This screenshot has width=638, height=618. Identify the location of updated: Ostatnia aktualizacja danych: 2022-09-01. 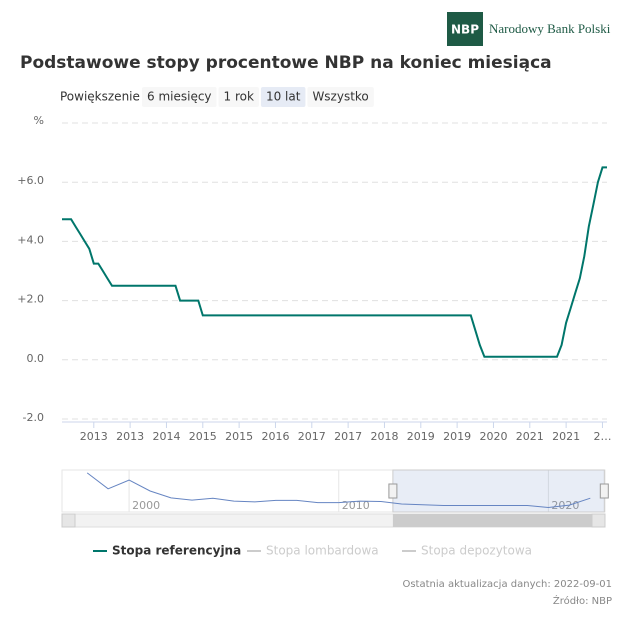
(507, 584).